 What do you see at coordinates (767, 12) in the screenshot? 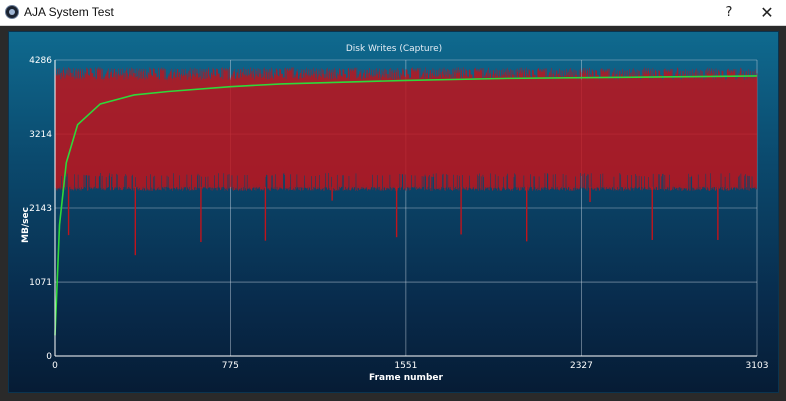
I see `close-button: ✕` at bounding box center [767, 12].